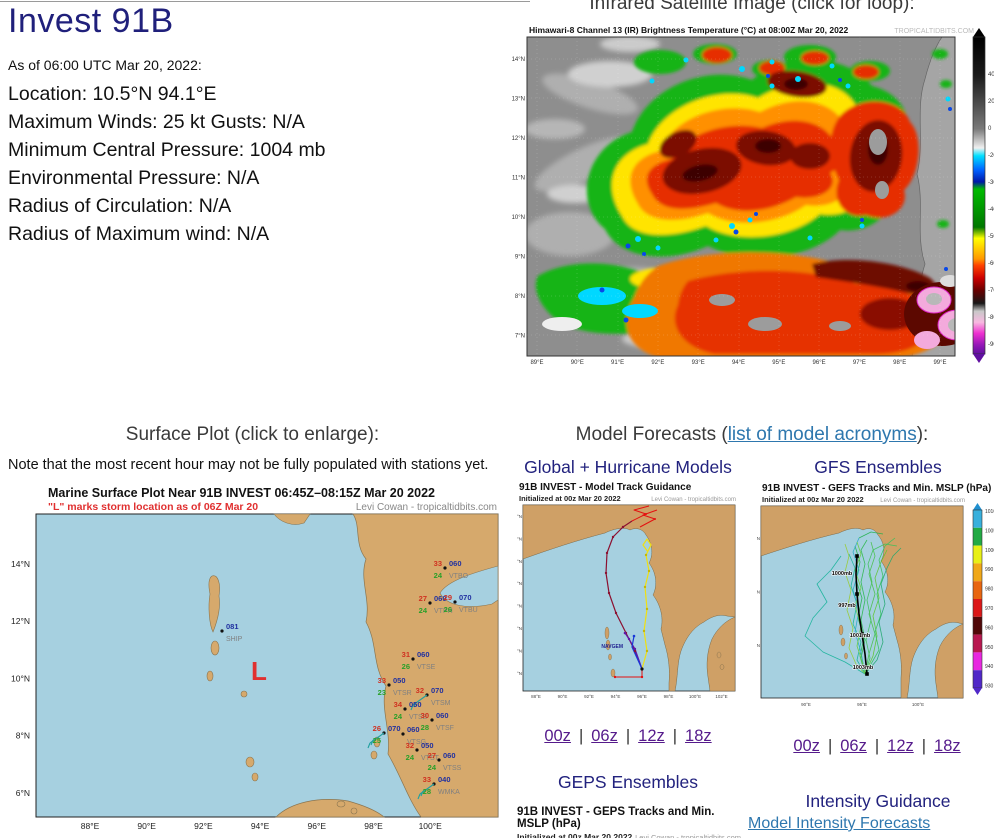 The width and height of the screenshot is (994, 838). What do you see at coordinates (688, 835) in the screenshot?
I see `geps-figure-credit: Levi Cowan - tropicaltidbits.com` at bounding box center [688, 835].